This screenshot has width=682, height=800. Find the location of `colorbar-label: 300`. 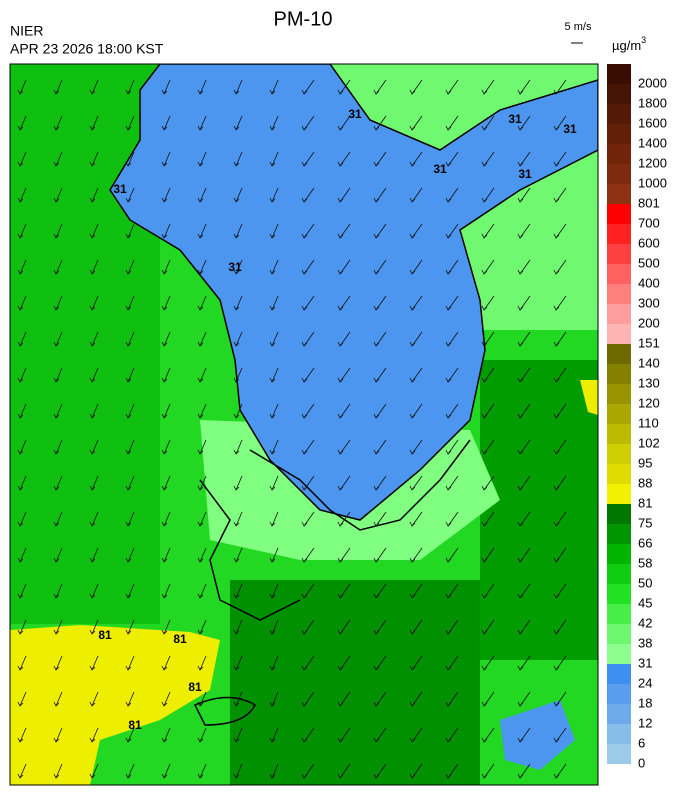

colorbar-label: 300 is located at coordinates (649, 302).